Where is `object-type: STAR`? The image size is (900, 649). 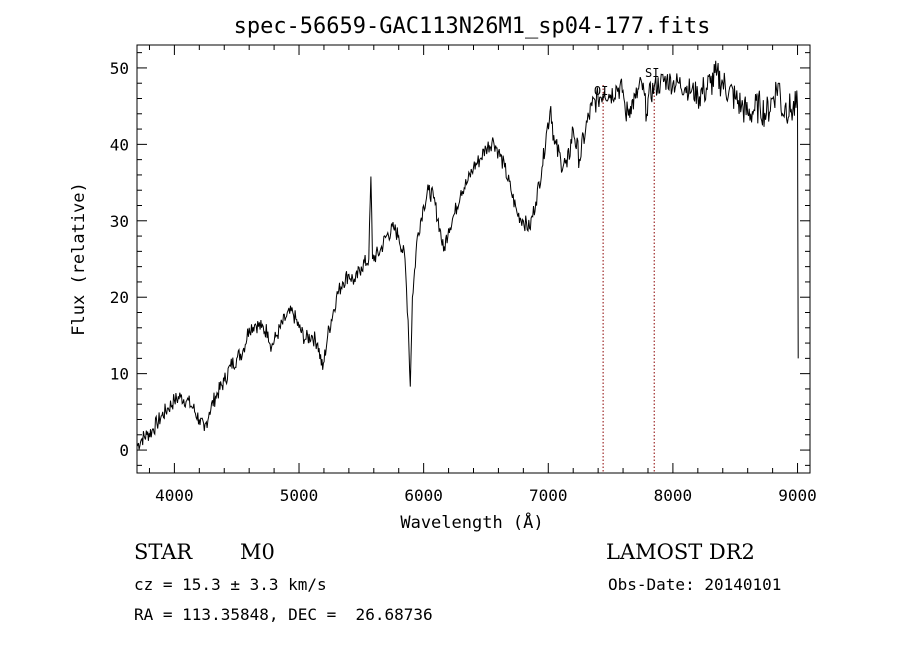
object-type: STAR is located at coordinates (163, 552).